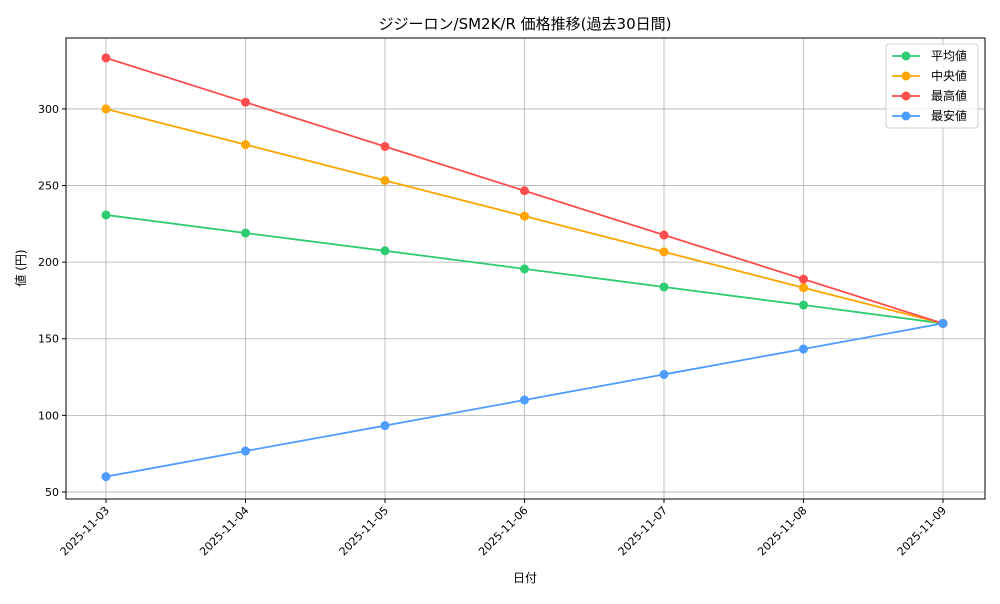  I want to click on y-axis: 50 100 150 200 250 300, so click(52, 301).